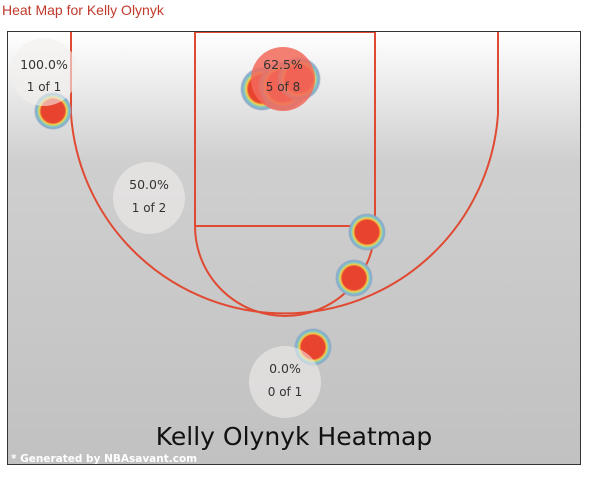 This screenshot has height=478, width=593. What do you see at coordinates (283, 64) in the screenshot?
I see `zone-pct: 62.5%` at bounding box center [283, 64].